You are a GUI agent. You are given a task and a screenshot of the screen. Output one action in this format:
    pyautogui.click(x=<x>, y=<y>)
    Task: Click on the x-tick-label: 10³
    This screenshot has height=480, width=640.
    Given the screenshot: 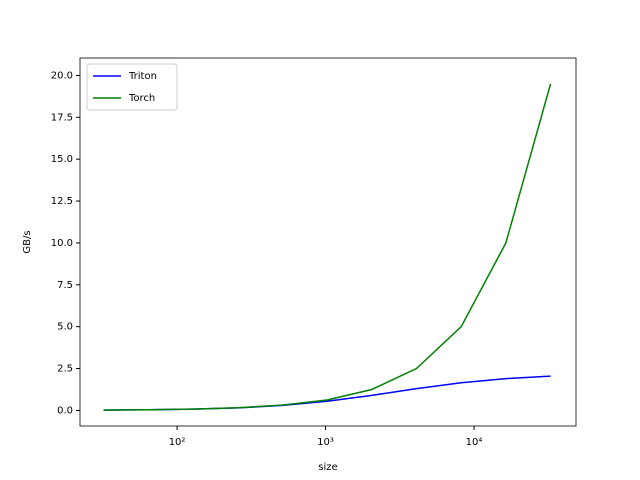 What is the action you would take?
    pyautogui.click(x=325, y=442)
    